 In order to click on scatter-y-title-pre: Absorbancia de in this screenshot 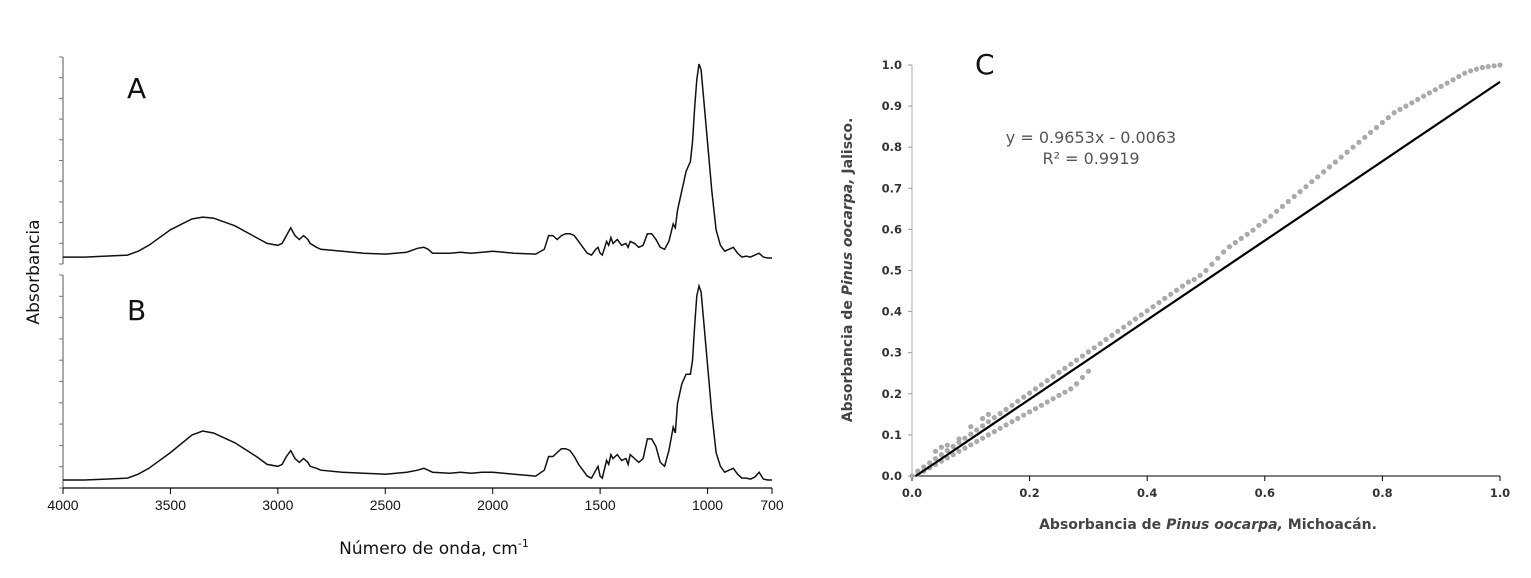, I will do `click(848, 358)`.